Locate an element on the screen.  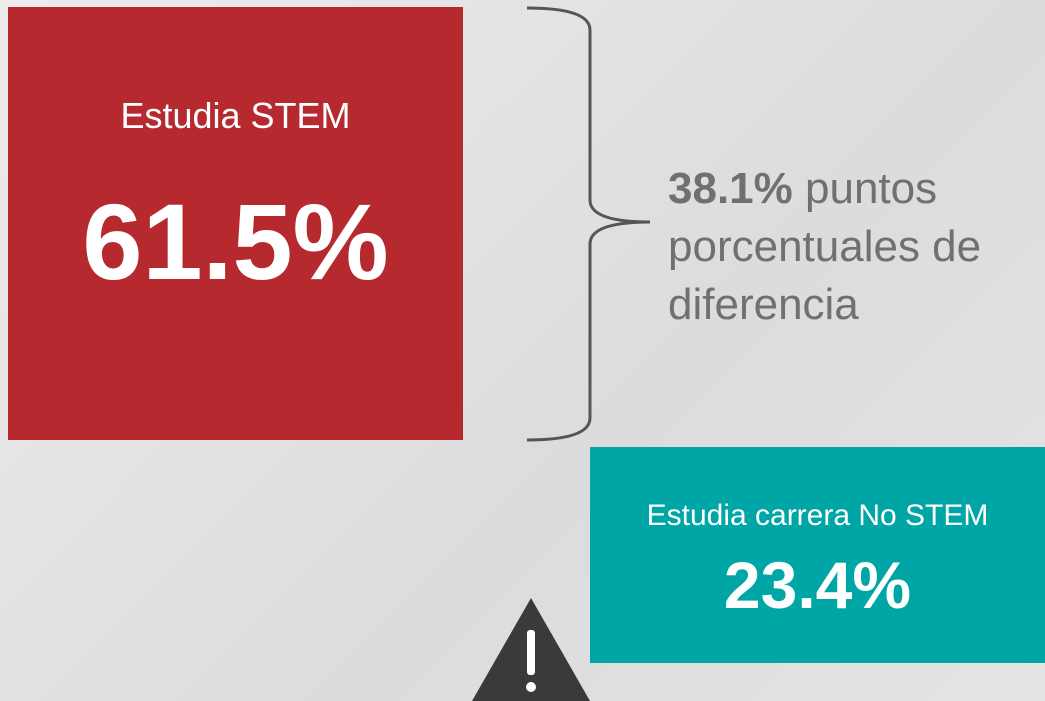
difference-value: 38.1% is located at coordinates (730, 188).